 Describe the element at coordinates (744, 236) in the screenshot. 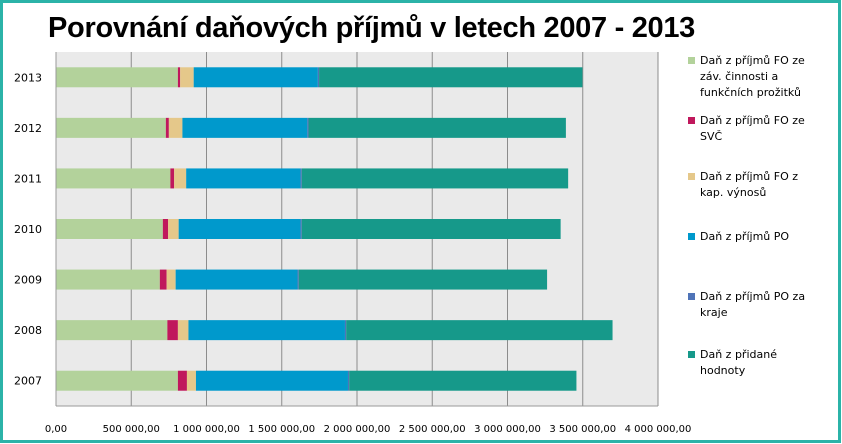

I see `legend-label: Daň z příjmů PO` at that location.